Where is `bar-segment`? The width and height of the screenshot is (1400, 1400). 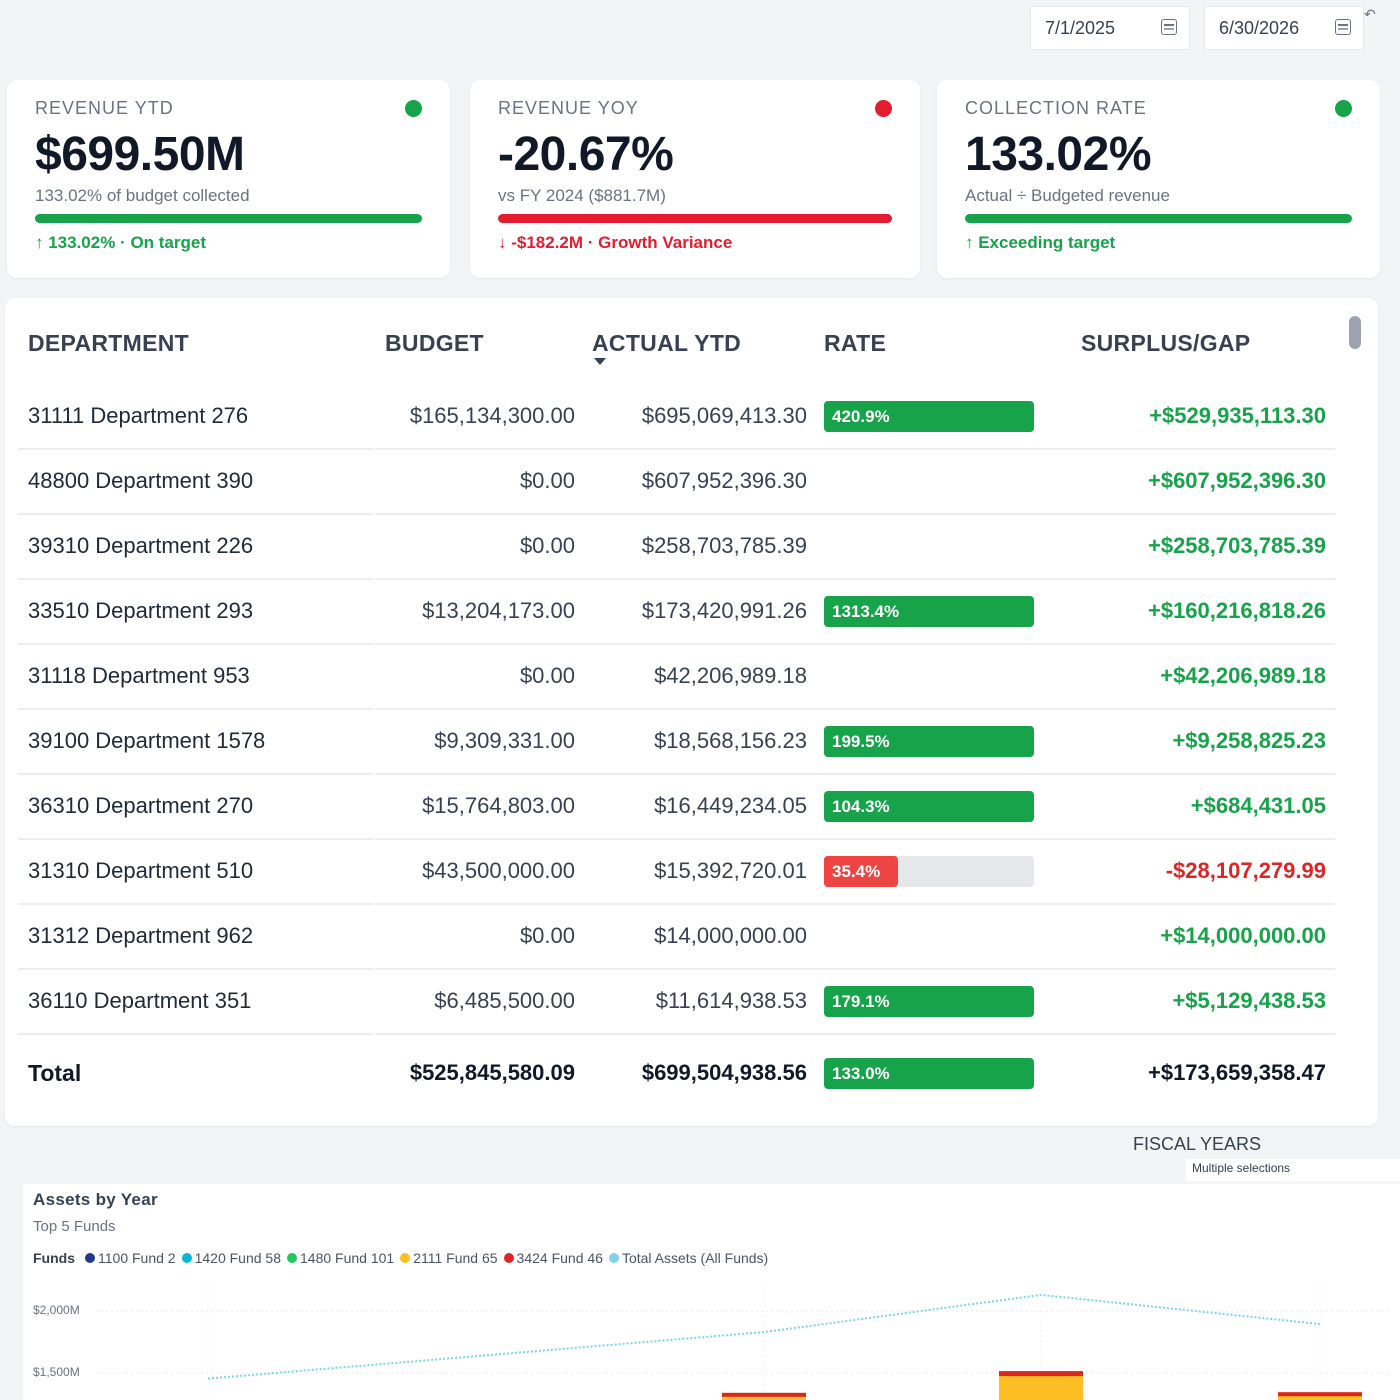
bar-segment is located at coordinates (1041, 1374).